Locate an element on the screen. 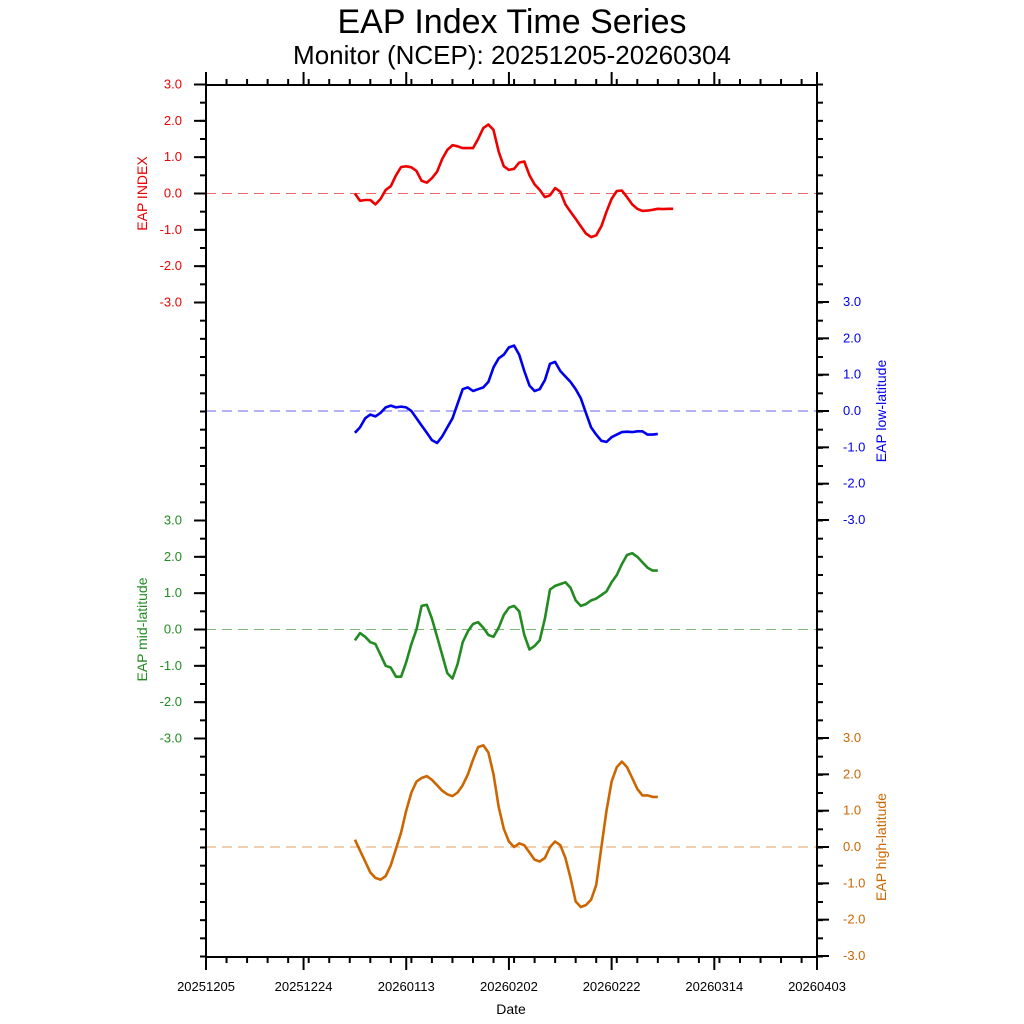 Image resolution: width=1024 pixels, height=1024 pixels. y-axis-label: EAP mid-latitude is located at coordinates (142, 629).